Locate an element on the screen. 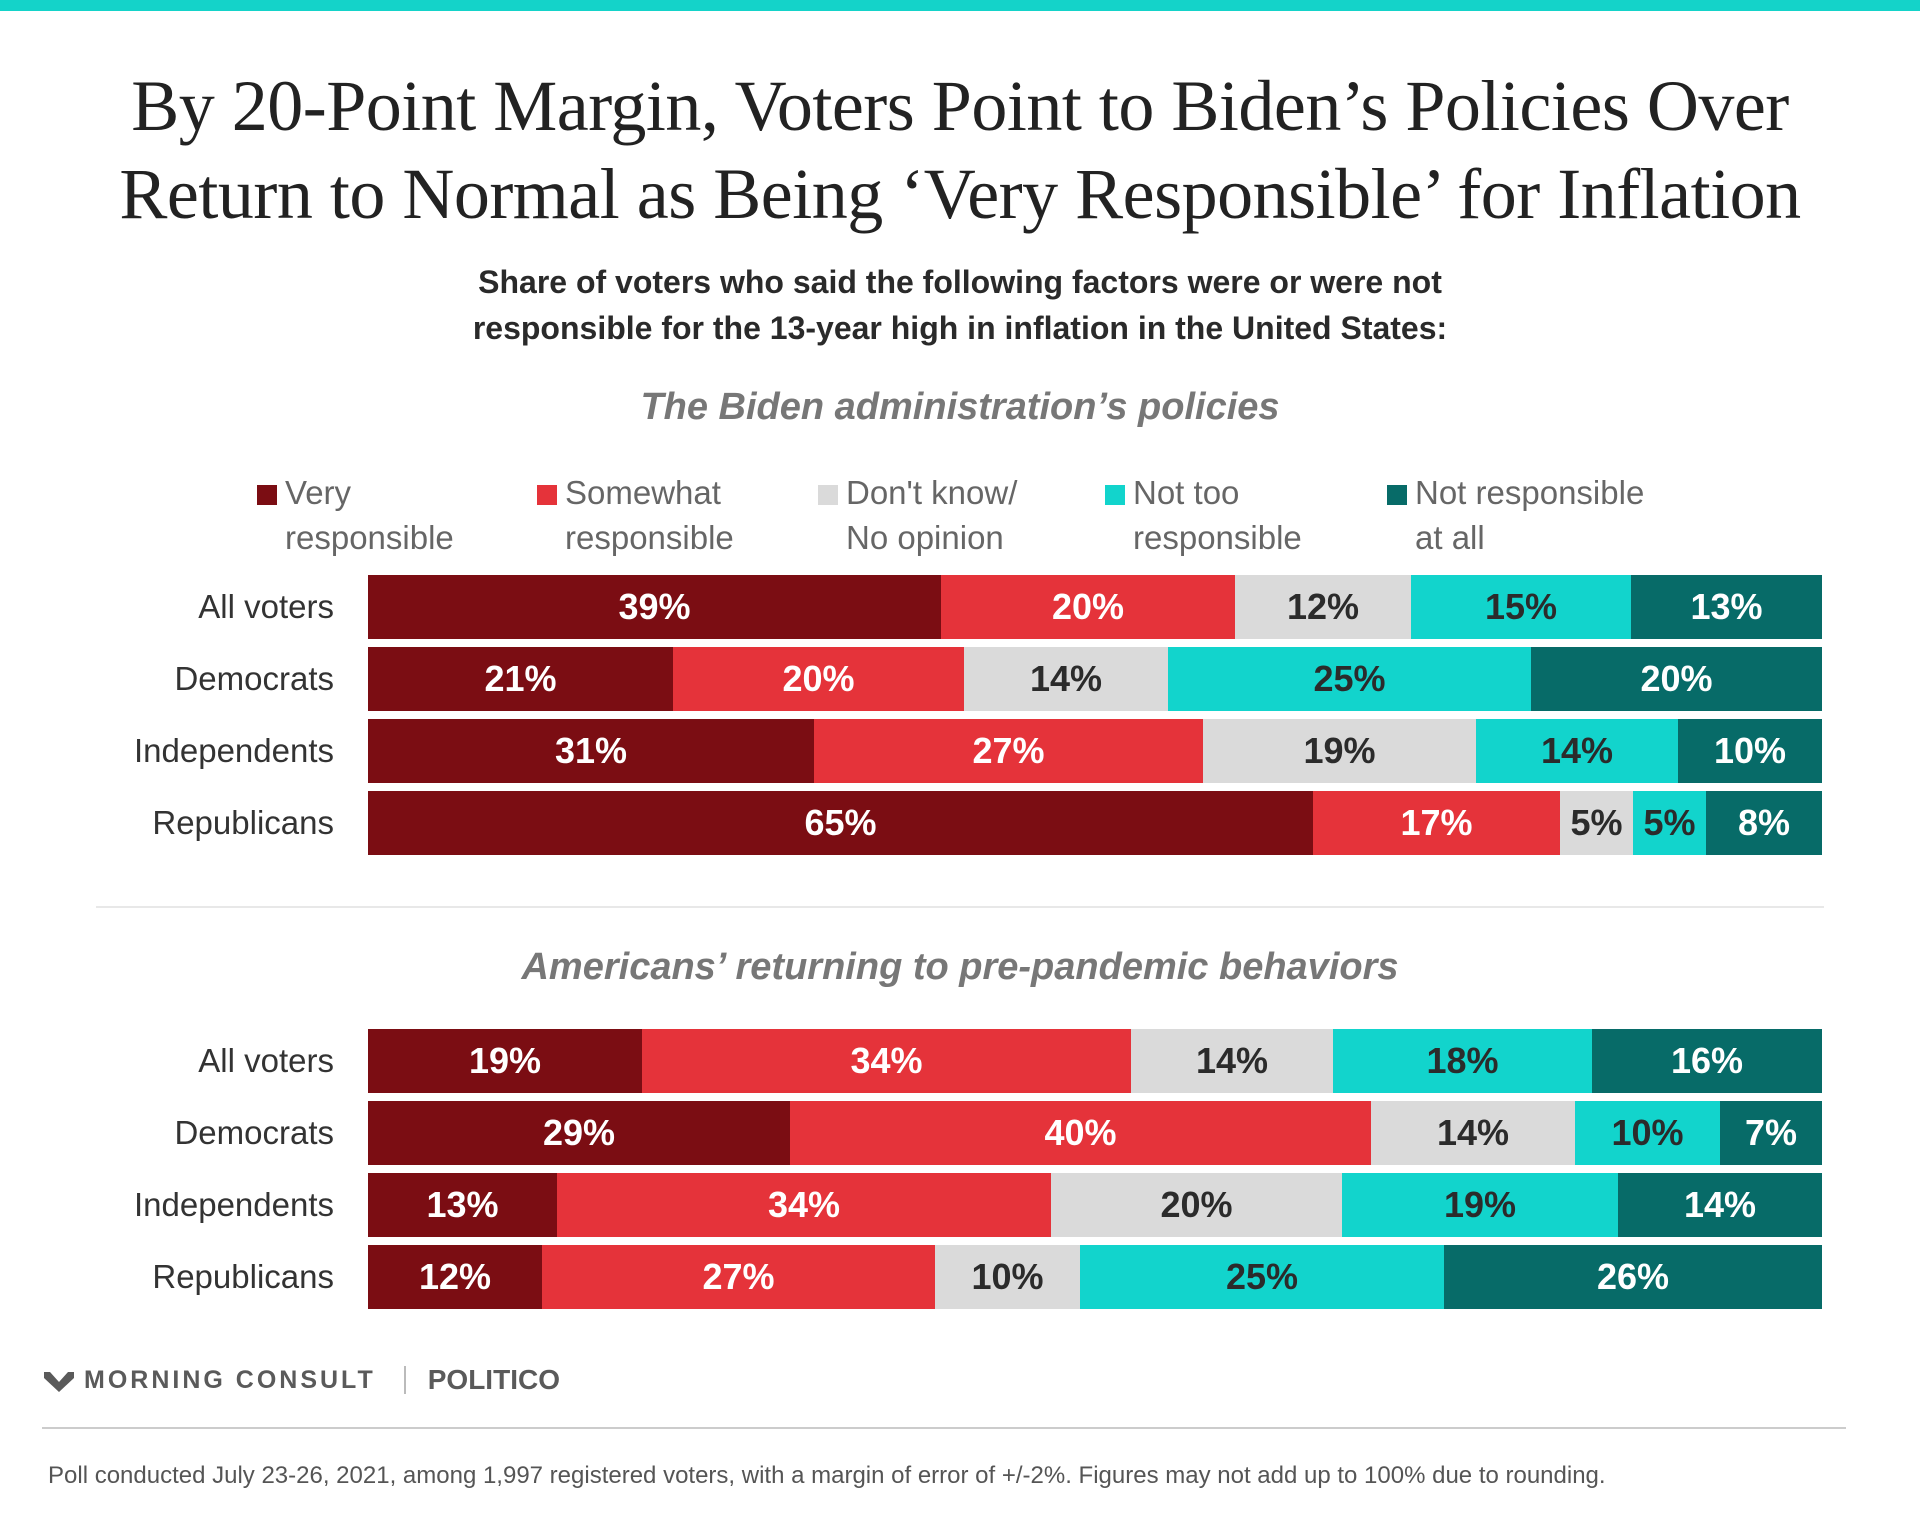 This screenshot has width=1920, height=1536. bar-segment: 27% is located at coordinates (1008, 751).